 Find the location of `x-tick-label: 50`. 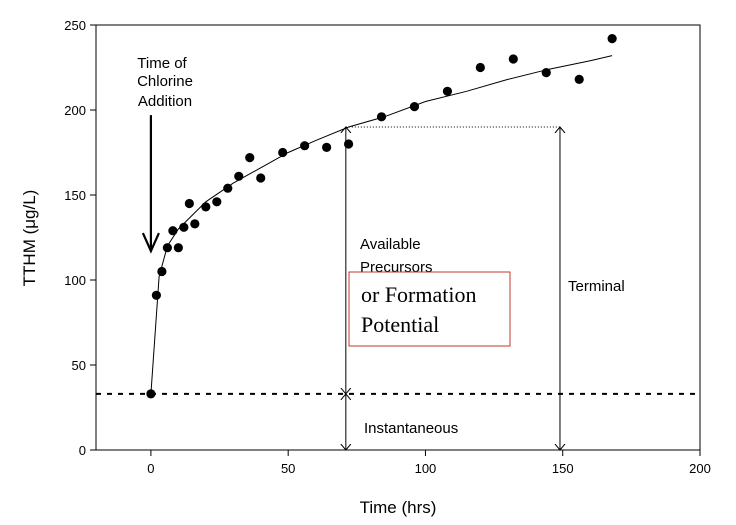

x-tick-label: 50 is located at coordinates (288, 468).